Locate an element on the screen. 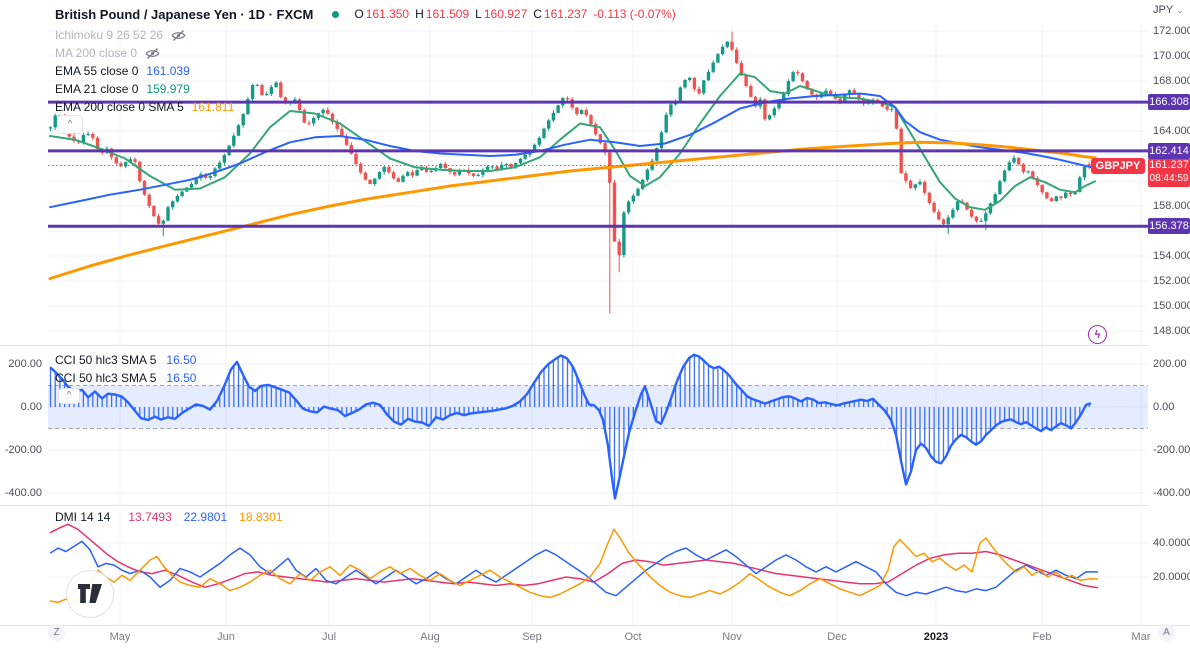  last-price-label: 161.237 08:44:59 is located at coordinates (1169, 172).